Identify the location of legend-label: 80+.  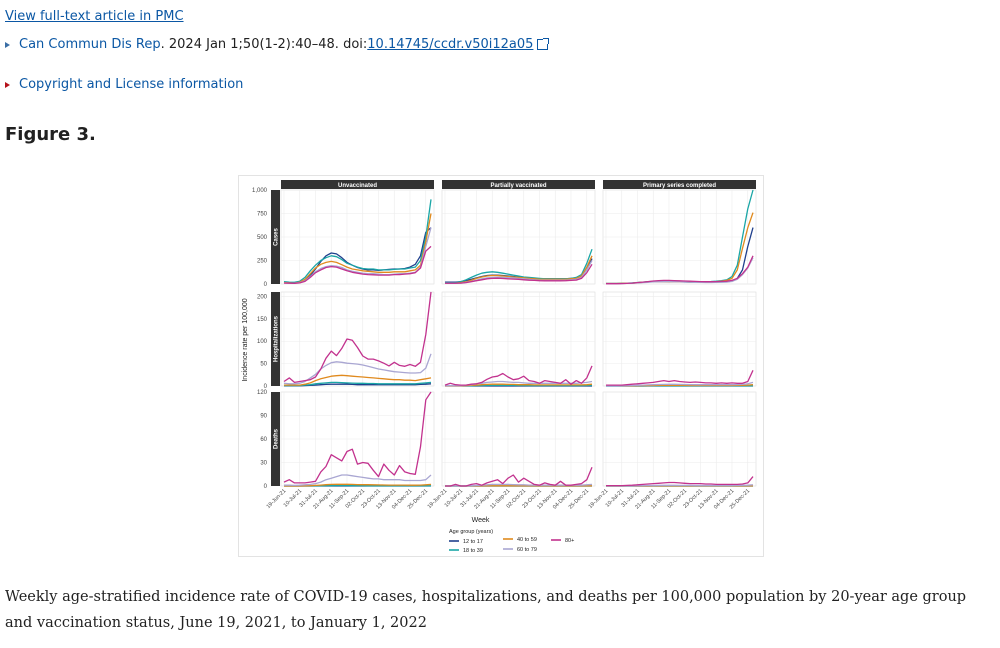
(569, 541).